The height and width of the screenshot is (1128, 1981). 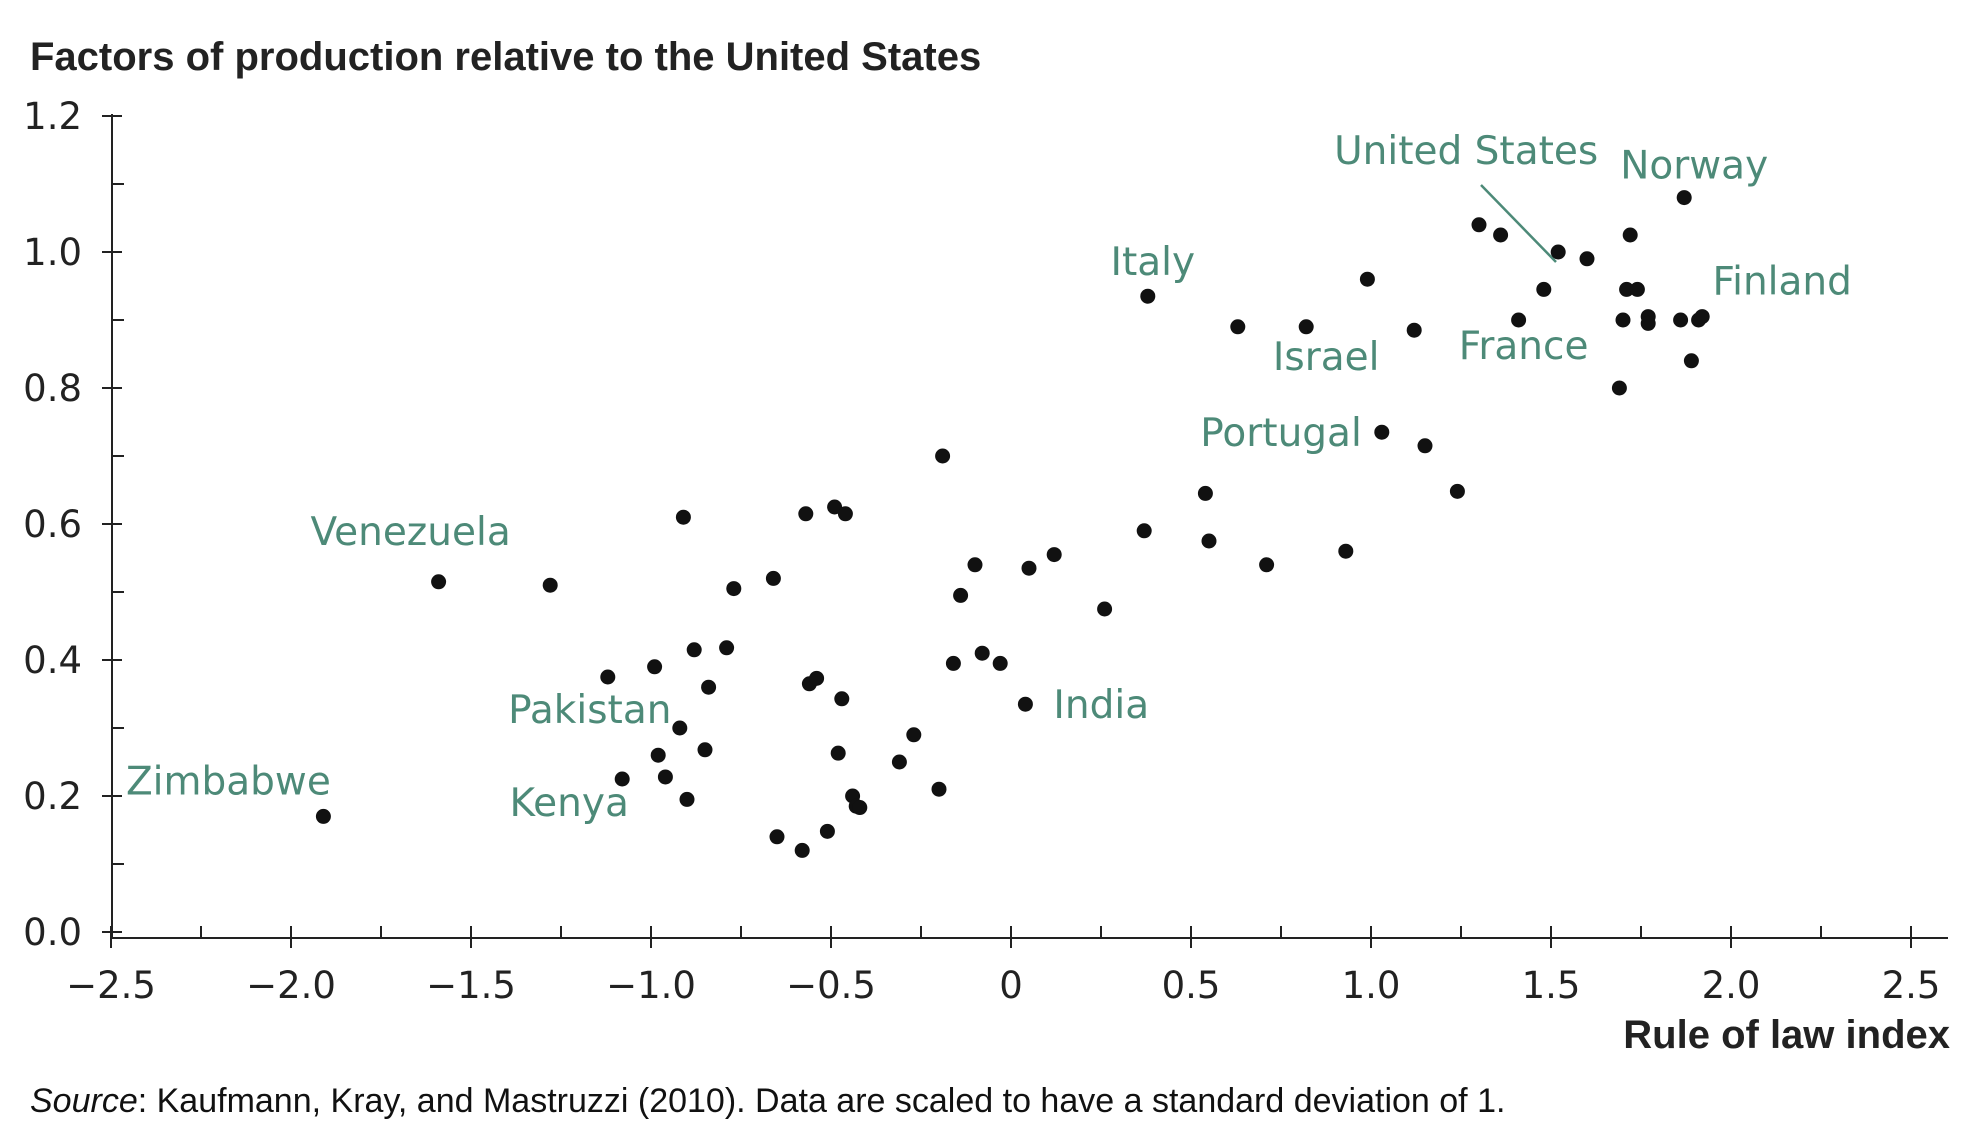 I want to click on source-label: Source, so click(x=84, y=1101).